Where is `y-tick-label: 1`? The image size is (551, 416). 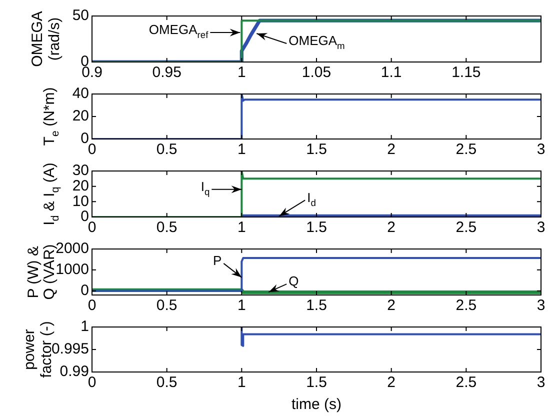 y-tick-label: 1 is located at coordinates (84, 327).